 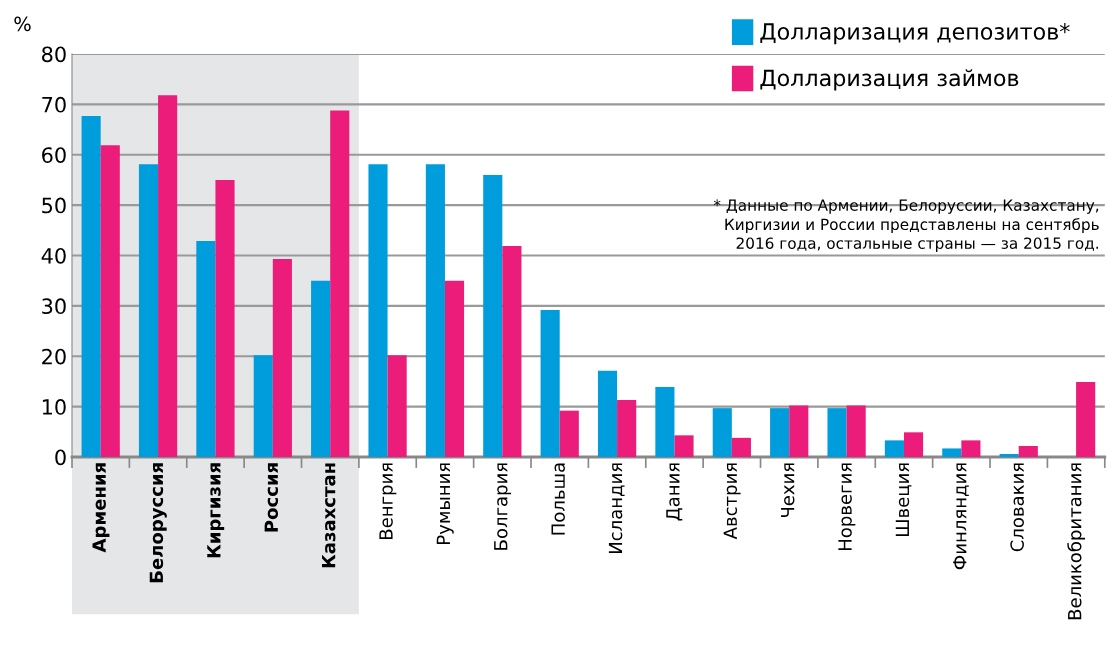 I want to click on y-tick-label: 20, so click(x=54, y=356).